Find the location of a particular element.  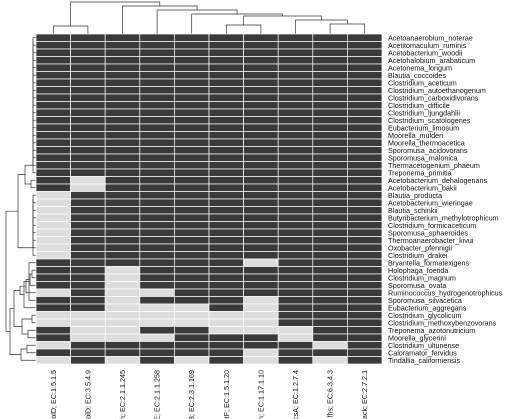

row-label: Clostridium_methoxybenzovorans is located at coordinates (442, 322).